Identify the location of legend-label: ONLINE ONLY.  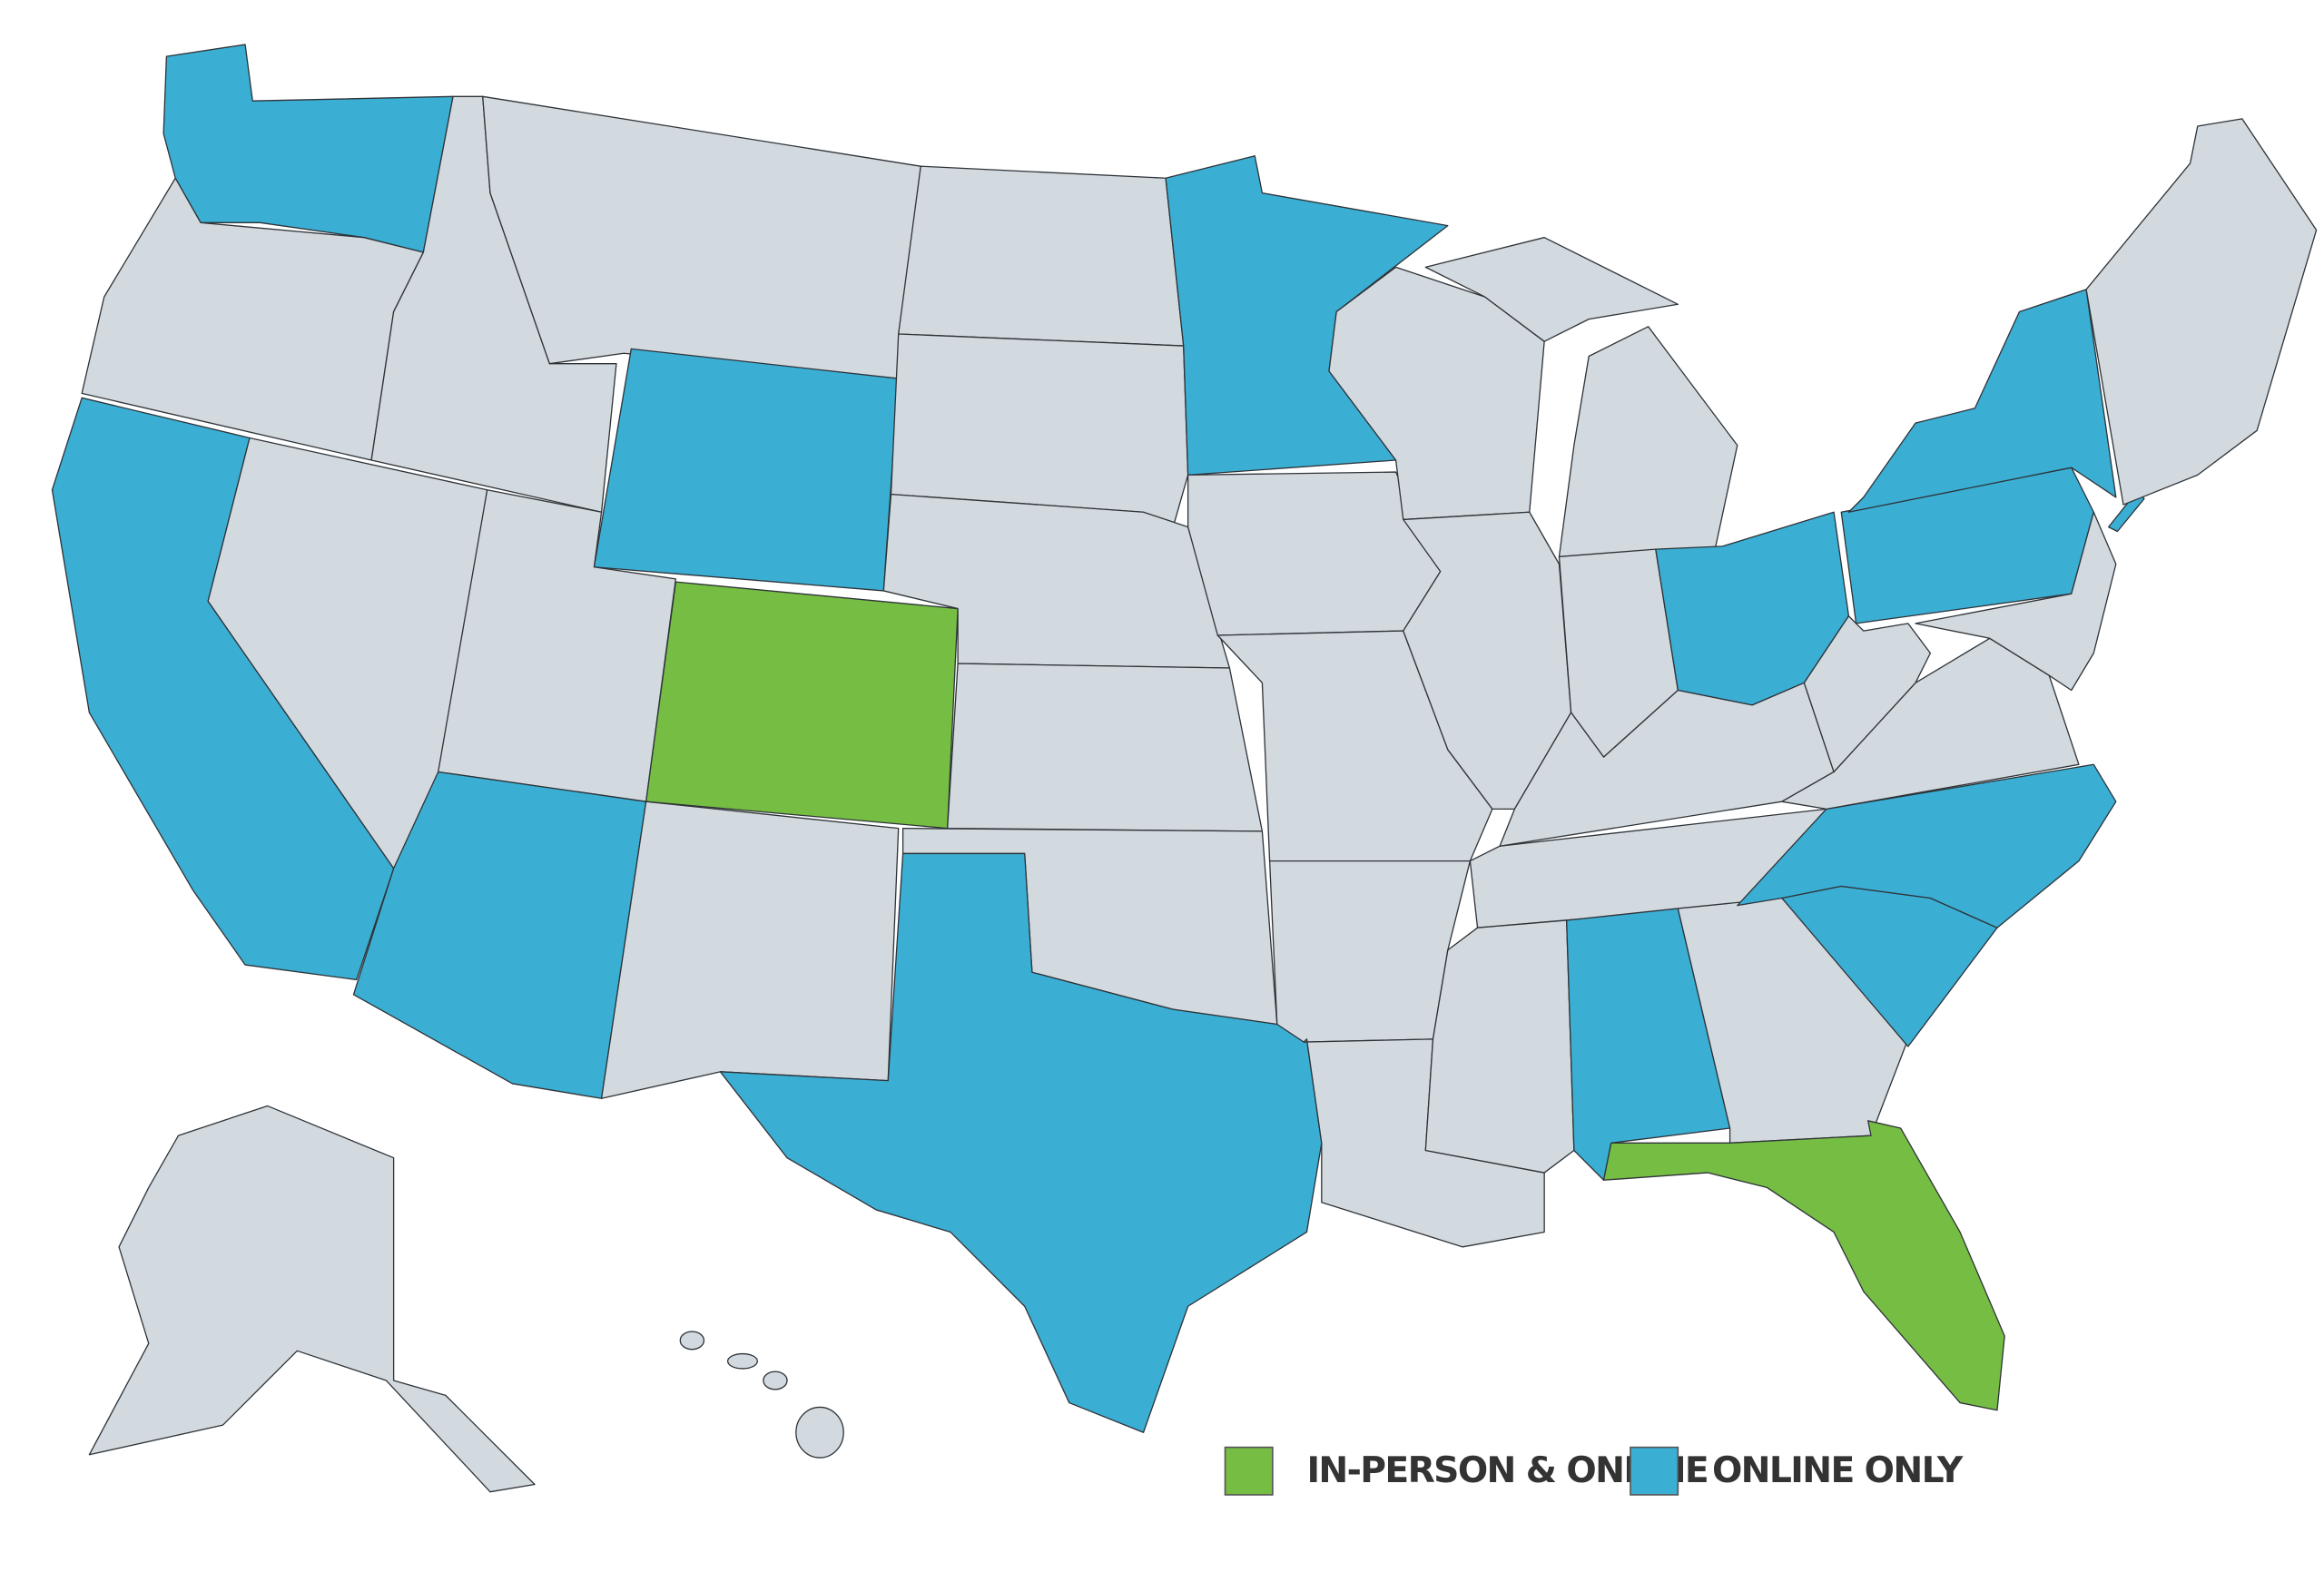
(1838, 1470).